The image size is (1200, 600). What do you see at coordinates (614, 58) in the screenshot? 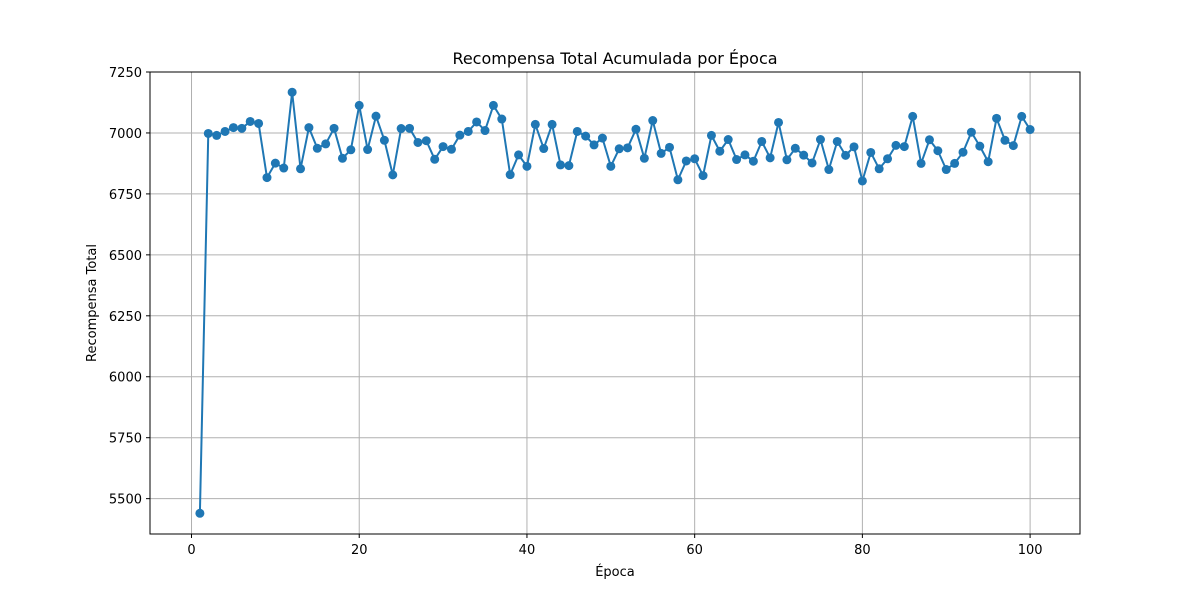
I see `chart-title: Recompensa Total Acumulada por Época` at bounding box center [614, 58].